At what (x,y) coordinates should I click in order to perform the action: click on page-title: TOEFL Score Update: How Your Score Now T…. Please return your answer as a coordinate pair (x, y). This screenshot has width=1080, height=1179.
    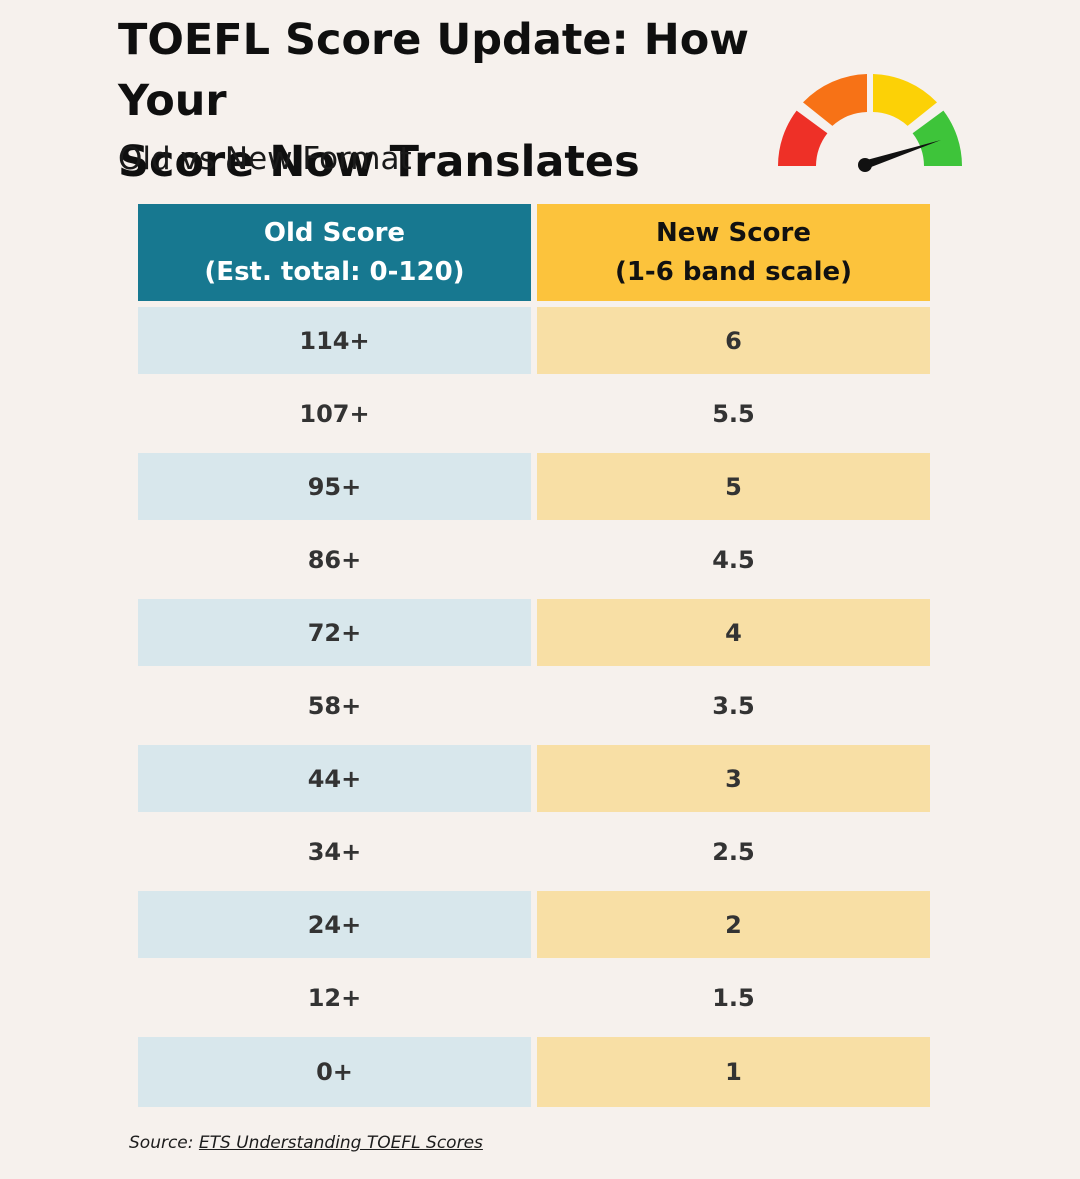
    Looking at the image, I should click on (488, 101).